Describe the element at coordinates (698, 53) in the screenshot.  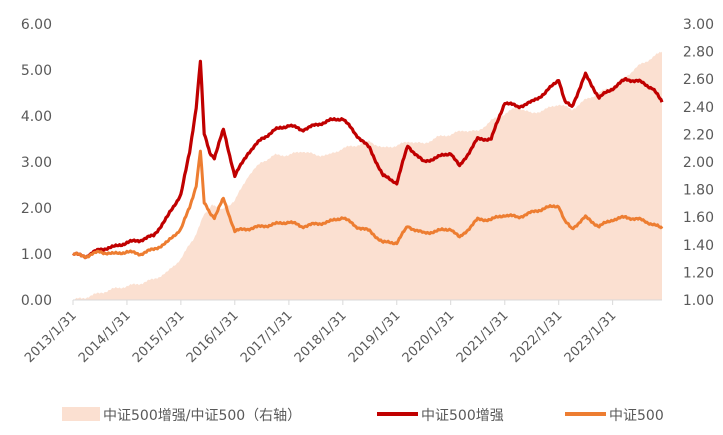
I see `right-tick-label: 2.80` at that location.